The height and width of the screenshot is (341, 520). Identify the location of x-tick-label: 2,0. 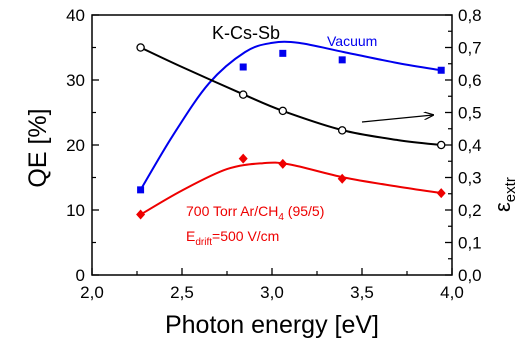
(92, 292).